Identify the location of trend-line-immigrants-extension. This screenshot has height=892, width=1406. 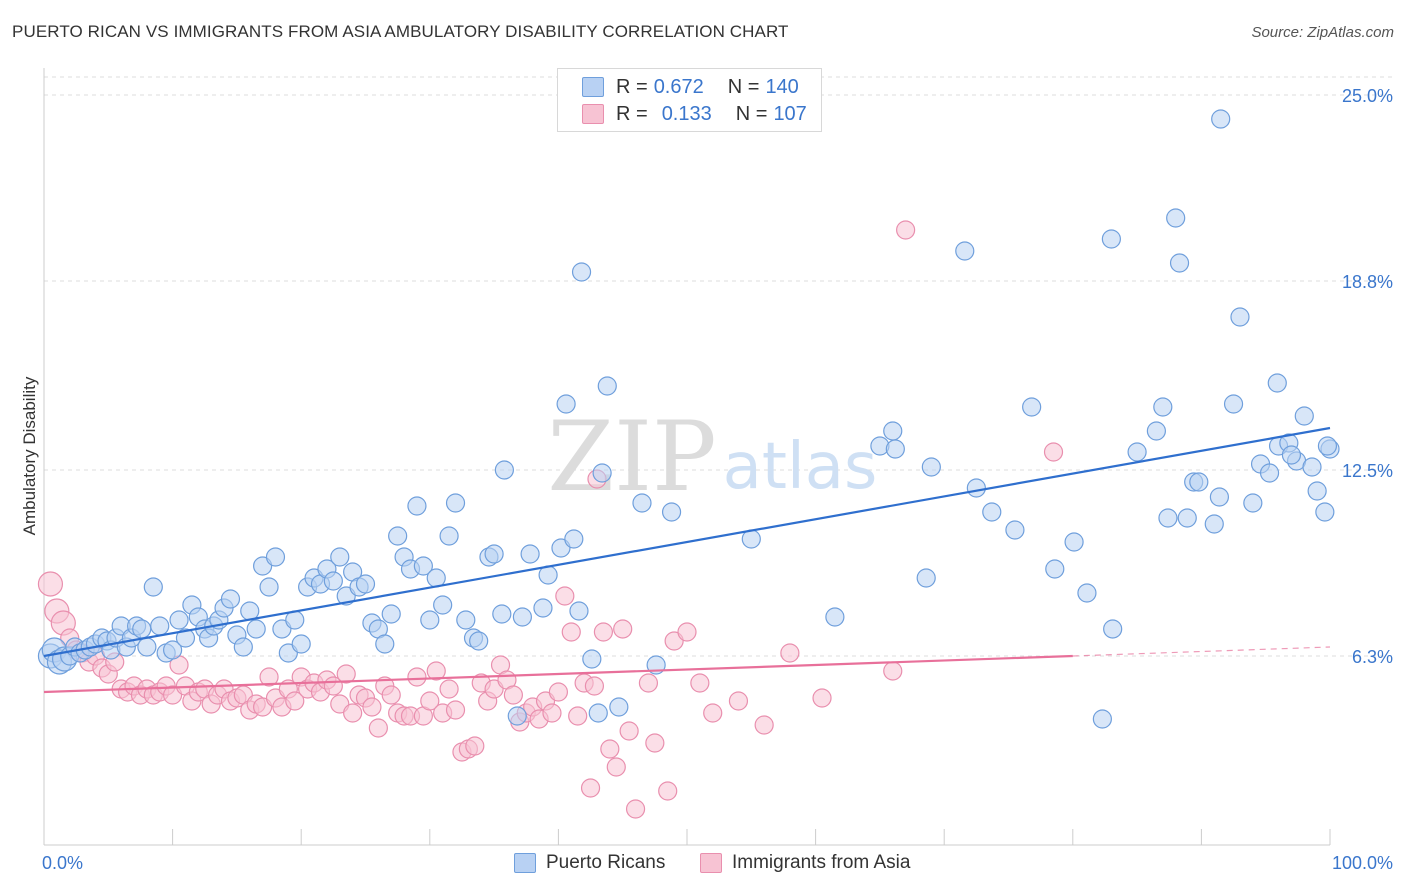
(1201, 651).